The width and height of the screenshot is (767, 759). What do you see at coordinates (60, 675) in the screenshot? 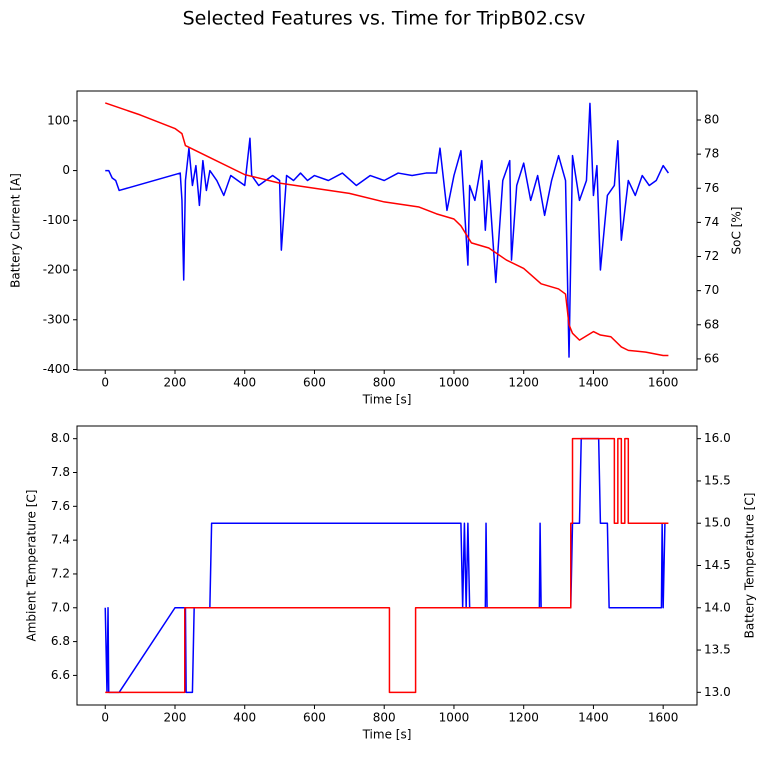
I see `y-tick-label: 6.6` at bounding box center [60, 675].